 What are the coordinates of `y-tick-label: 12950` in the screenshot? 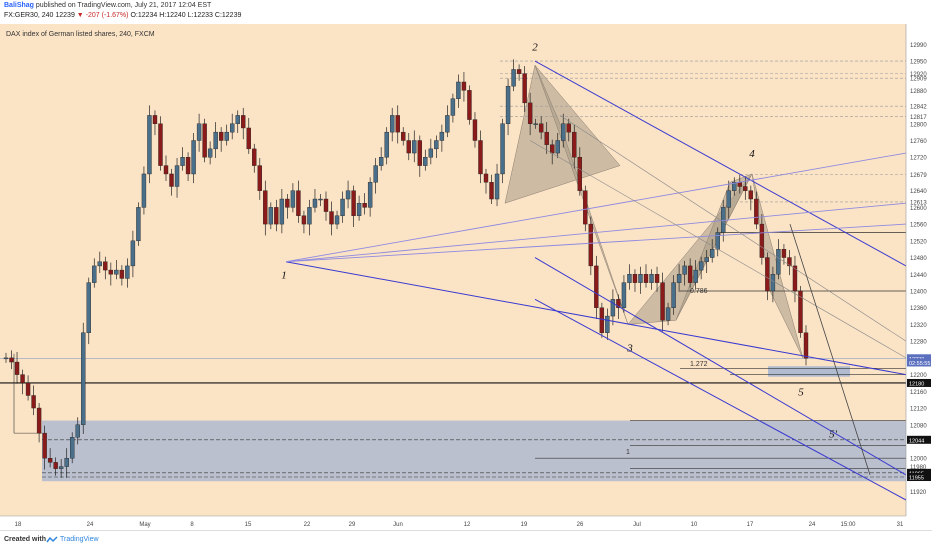 It's located at (918, 63).